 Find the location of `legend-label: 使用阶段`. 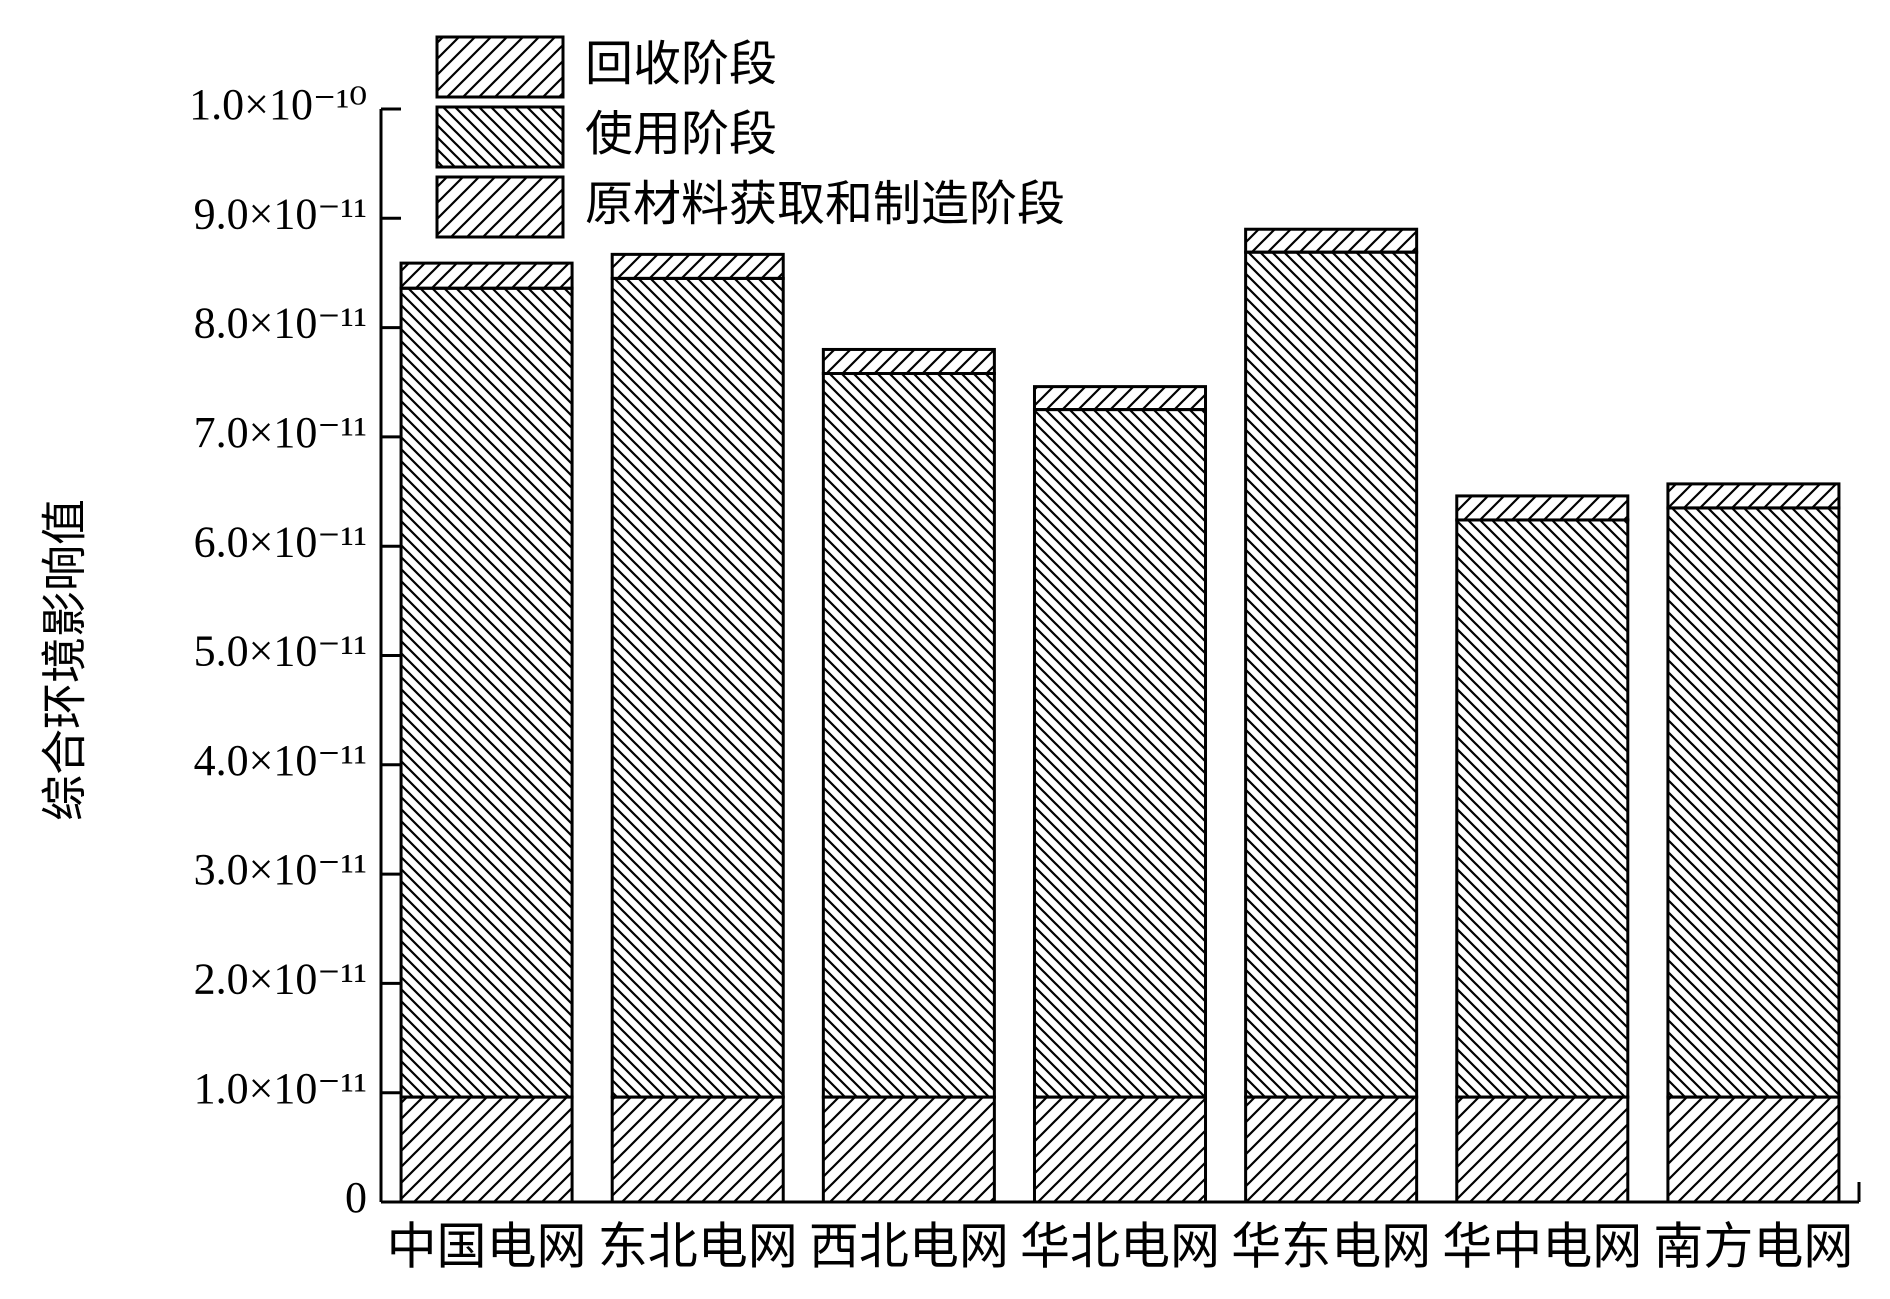

legend-label: 使用阶段 is located at coordinates (681, 134).